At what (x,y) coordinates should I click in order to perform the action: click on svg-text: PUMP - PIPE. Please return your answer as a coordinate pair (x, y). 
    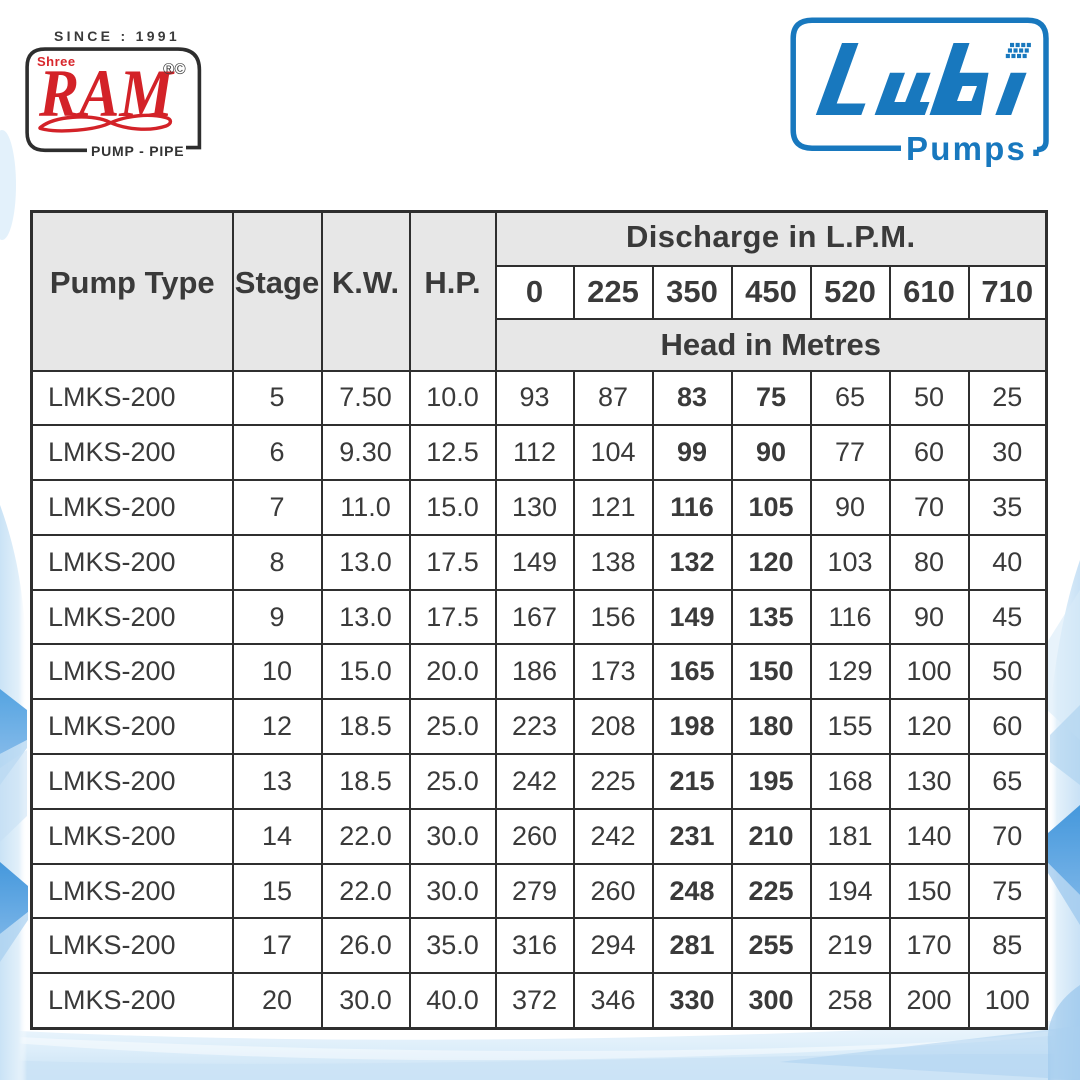
    Looking at the image, I should click on (137, 151).